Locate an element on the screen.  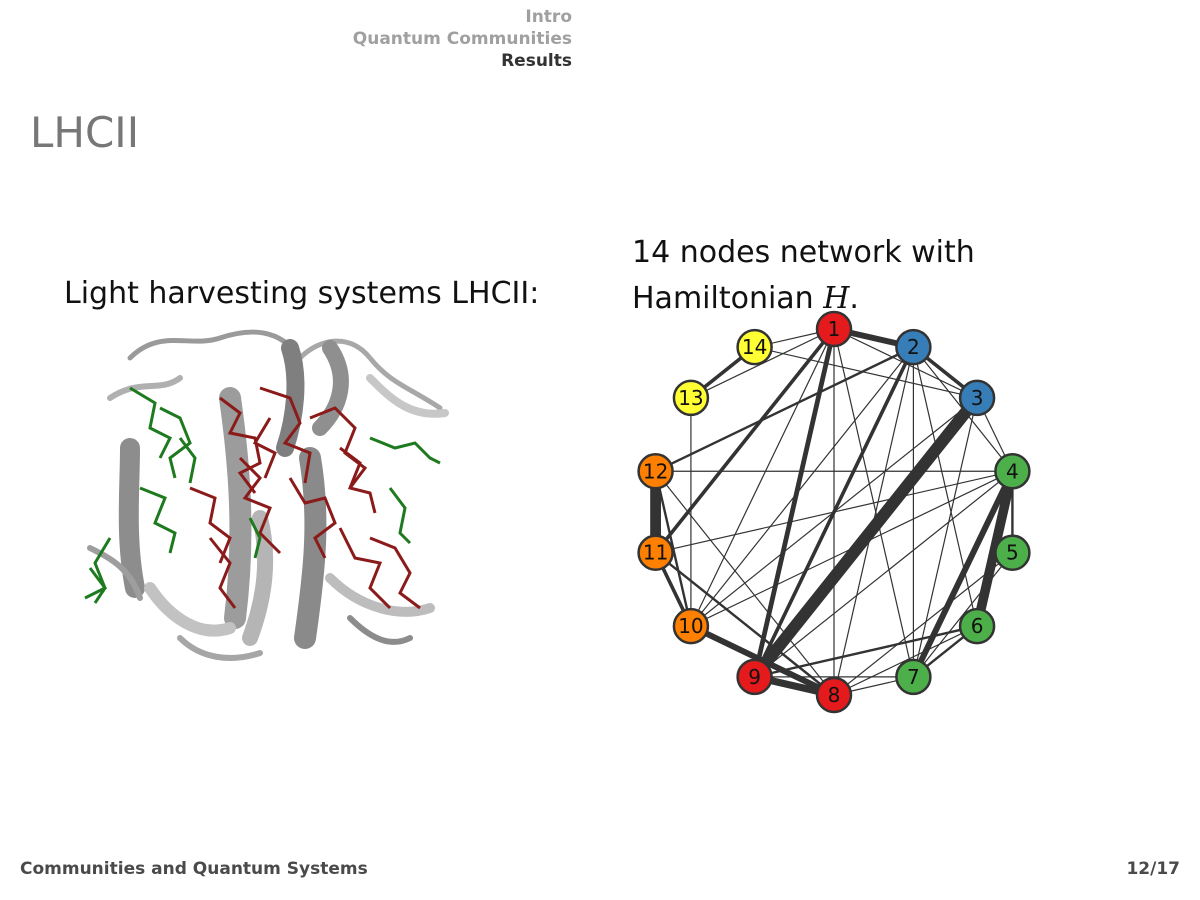
node-label-4: 4 is located at coordinates (1012, 471).